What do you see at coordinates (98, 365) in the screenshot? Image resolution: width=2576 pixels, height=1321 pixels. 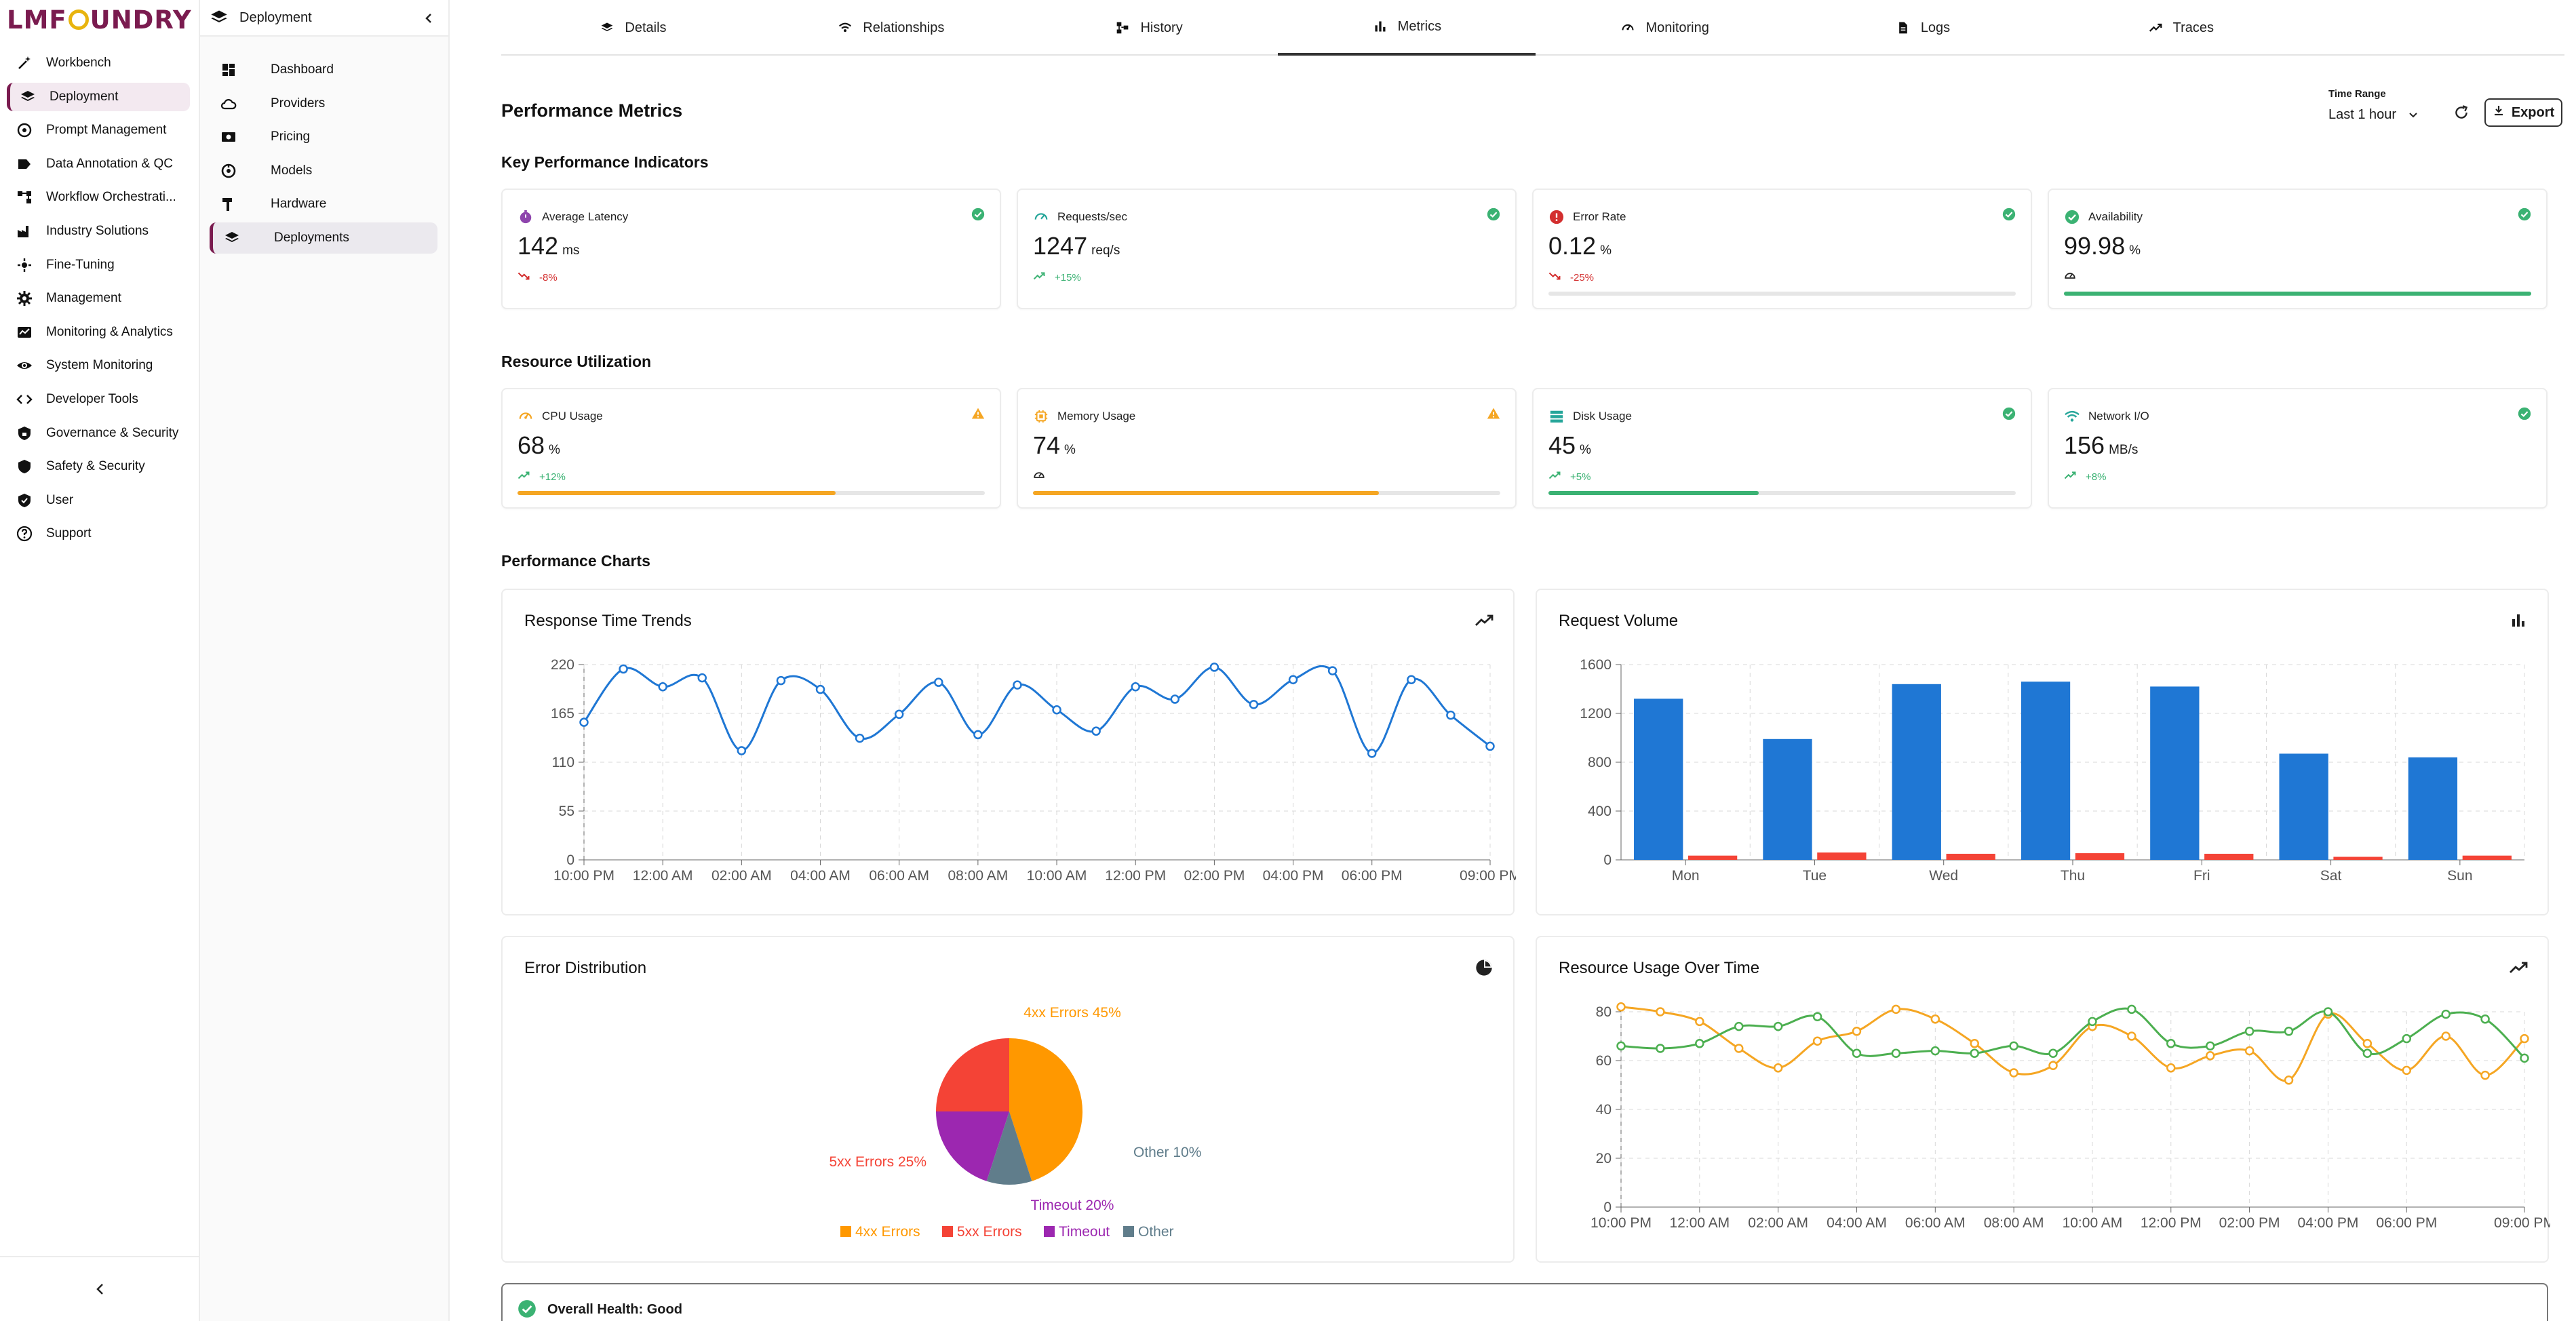 I see `nav-item-system-monitoring: System Monitoring` at bounding box center [98, 365].